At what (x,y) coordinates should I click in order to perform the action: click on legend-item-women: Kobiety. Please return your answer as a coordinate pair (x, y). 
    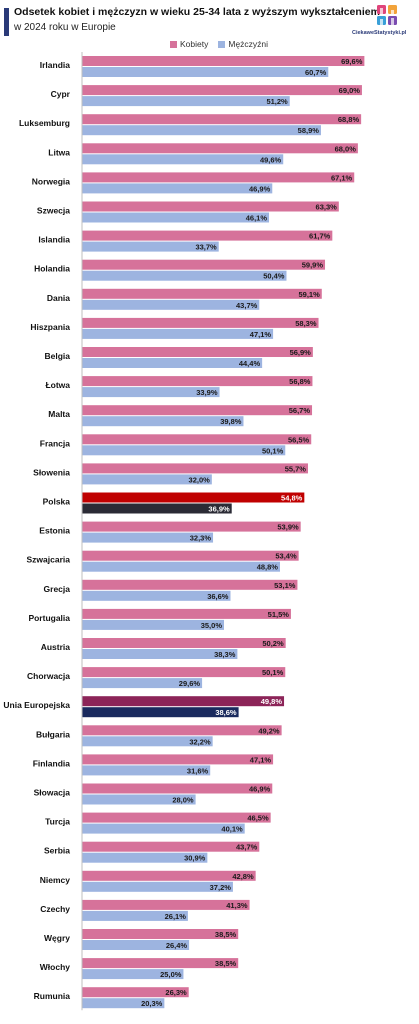
    Looking at the image, I should click on (189, 44).